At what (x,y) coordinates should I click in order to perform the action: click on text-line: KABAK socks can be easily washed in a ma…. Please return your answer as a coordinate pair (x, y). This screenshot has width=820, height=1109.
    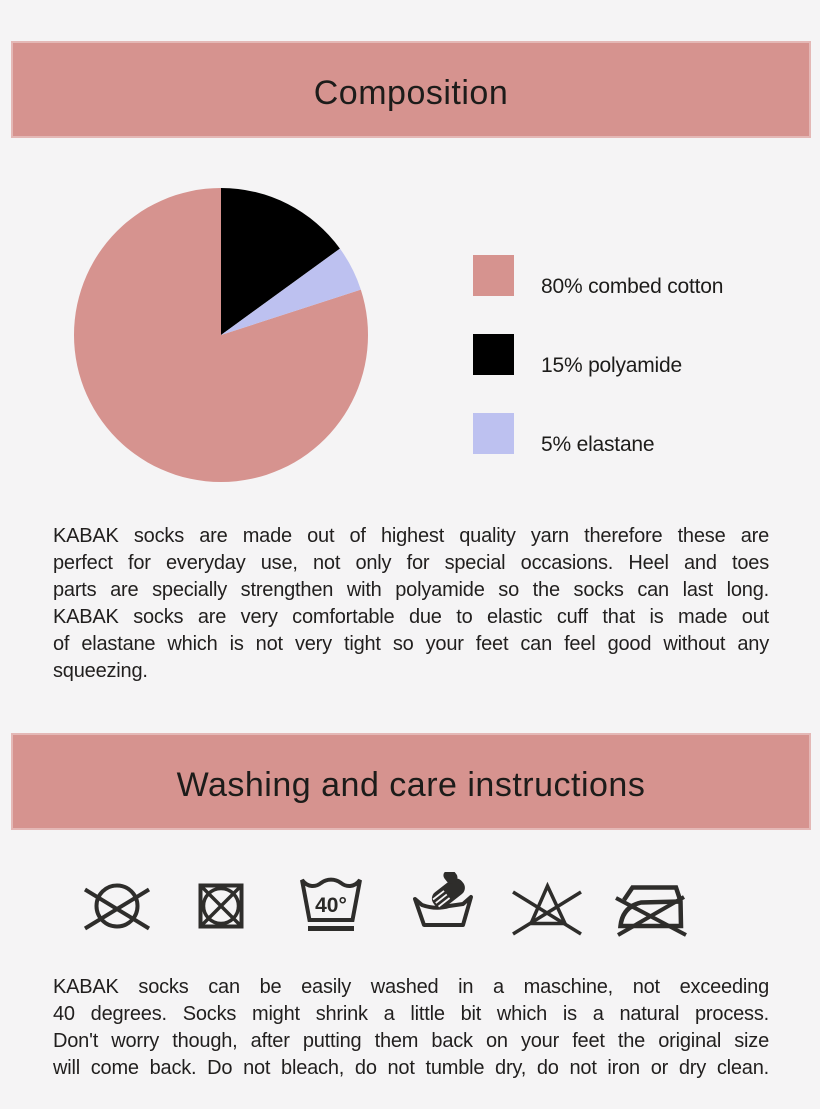
    Looking at the image, I should click on (411, 987).